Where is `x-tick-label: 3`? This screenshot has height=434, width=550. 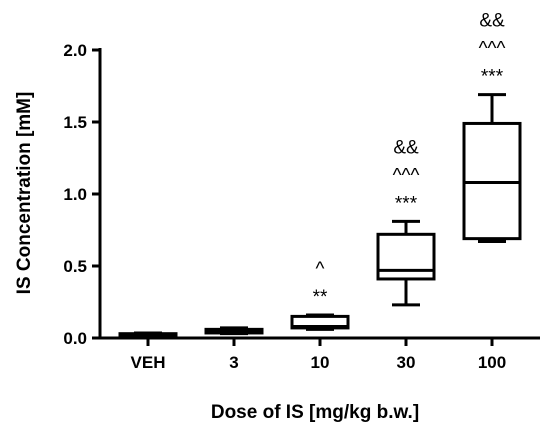 x-tick-label: 3 is located at coordinates (233, 362).